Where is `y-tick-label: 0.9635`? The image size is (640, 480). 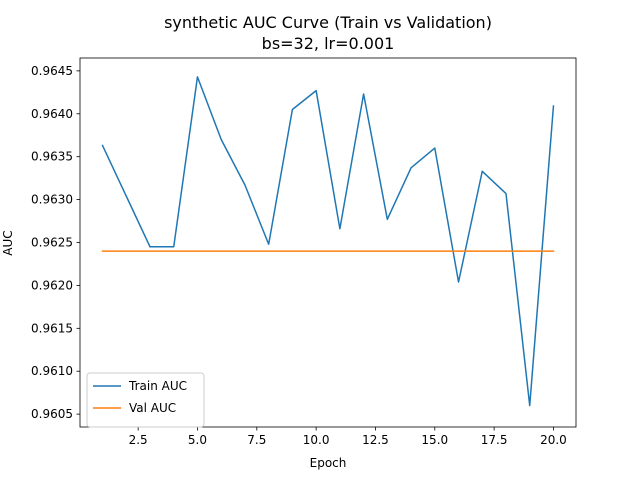
y-tick-label: 0.9635 is located at coordinates (52, 157).